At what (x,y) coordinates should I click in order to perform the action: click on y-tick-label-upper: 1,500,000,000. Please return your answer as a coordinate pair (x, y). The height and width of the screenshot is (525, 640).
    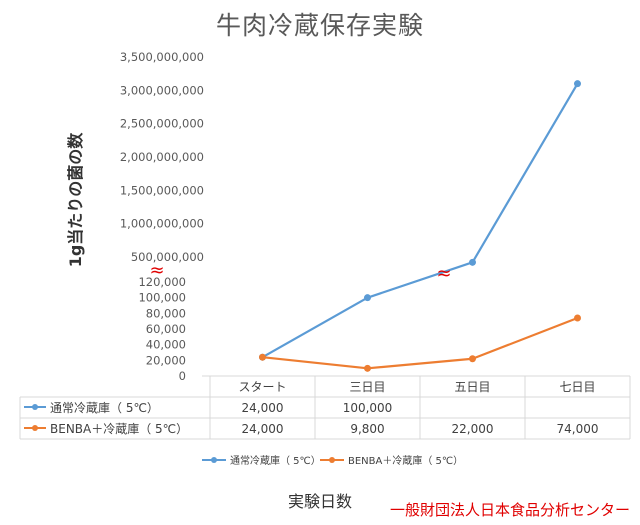
    Looking at the image, I should click on (162, 190).